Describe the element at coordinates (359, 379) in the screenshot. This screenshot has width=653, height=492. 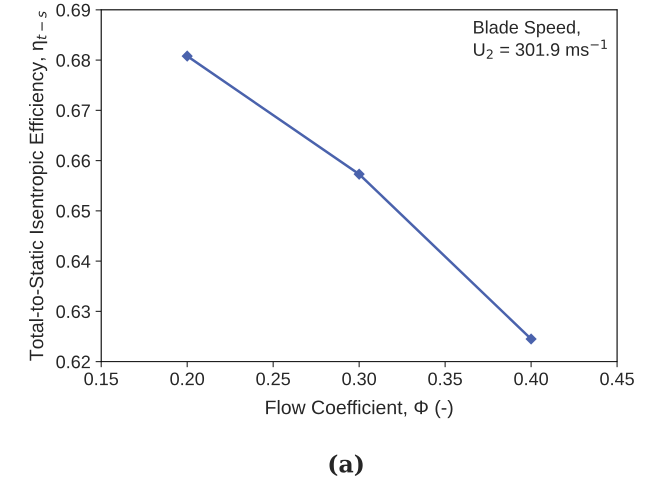
I see `x-tick-label: 0.30` at that location.